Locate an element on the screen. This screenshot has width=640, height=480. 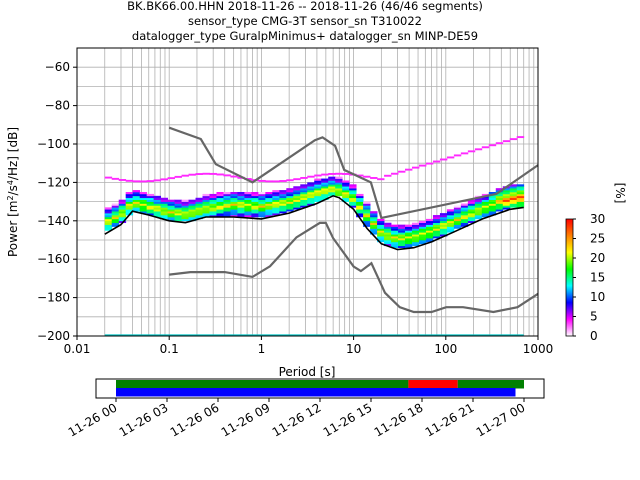
colorbar-tick-label: 20 is located at coordinates (597, 258).